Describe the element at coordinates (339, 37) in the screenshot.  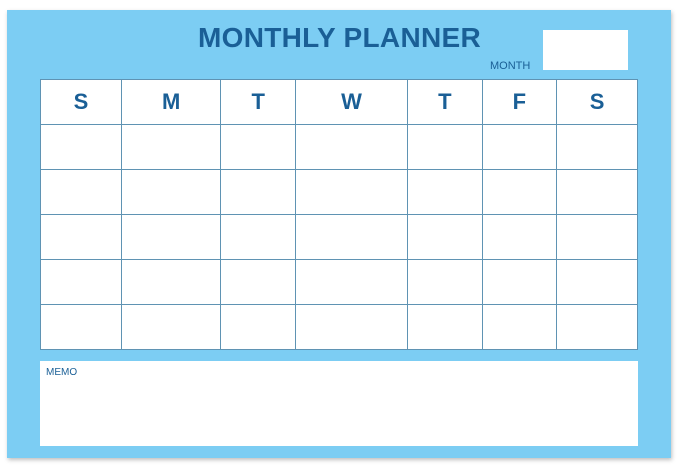
I see `page-title: MONTHLY PLANNER` at that location.